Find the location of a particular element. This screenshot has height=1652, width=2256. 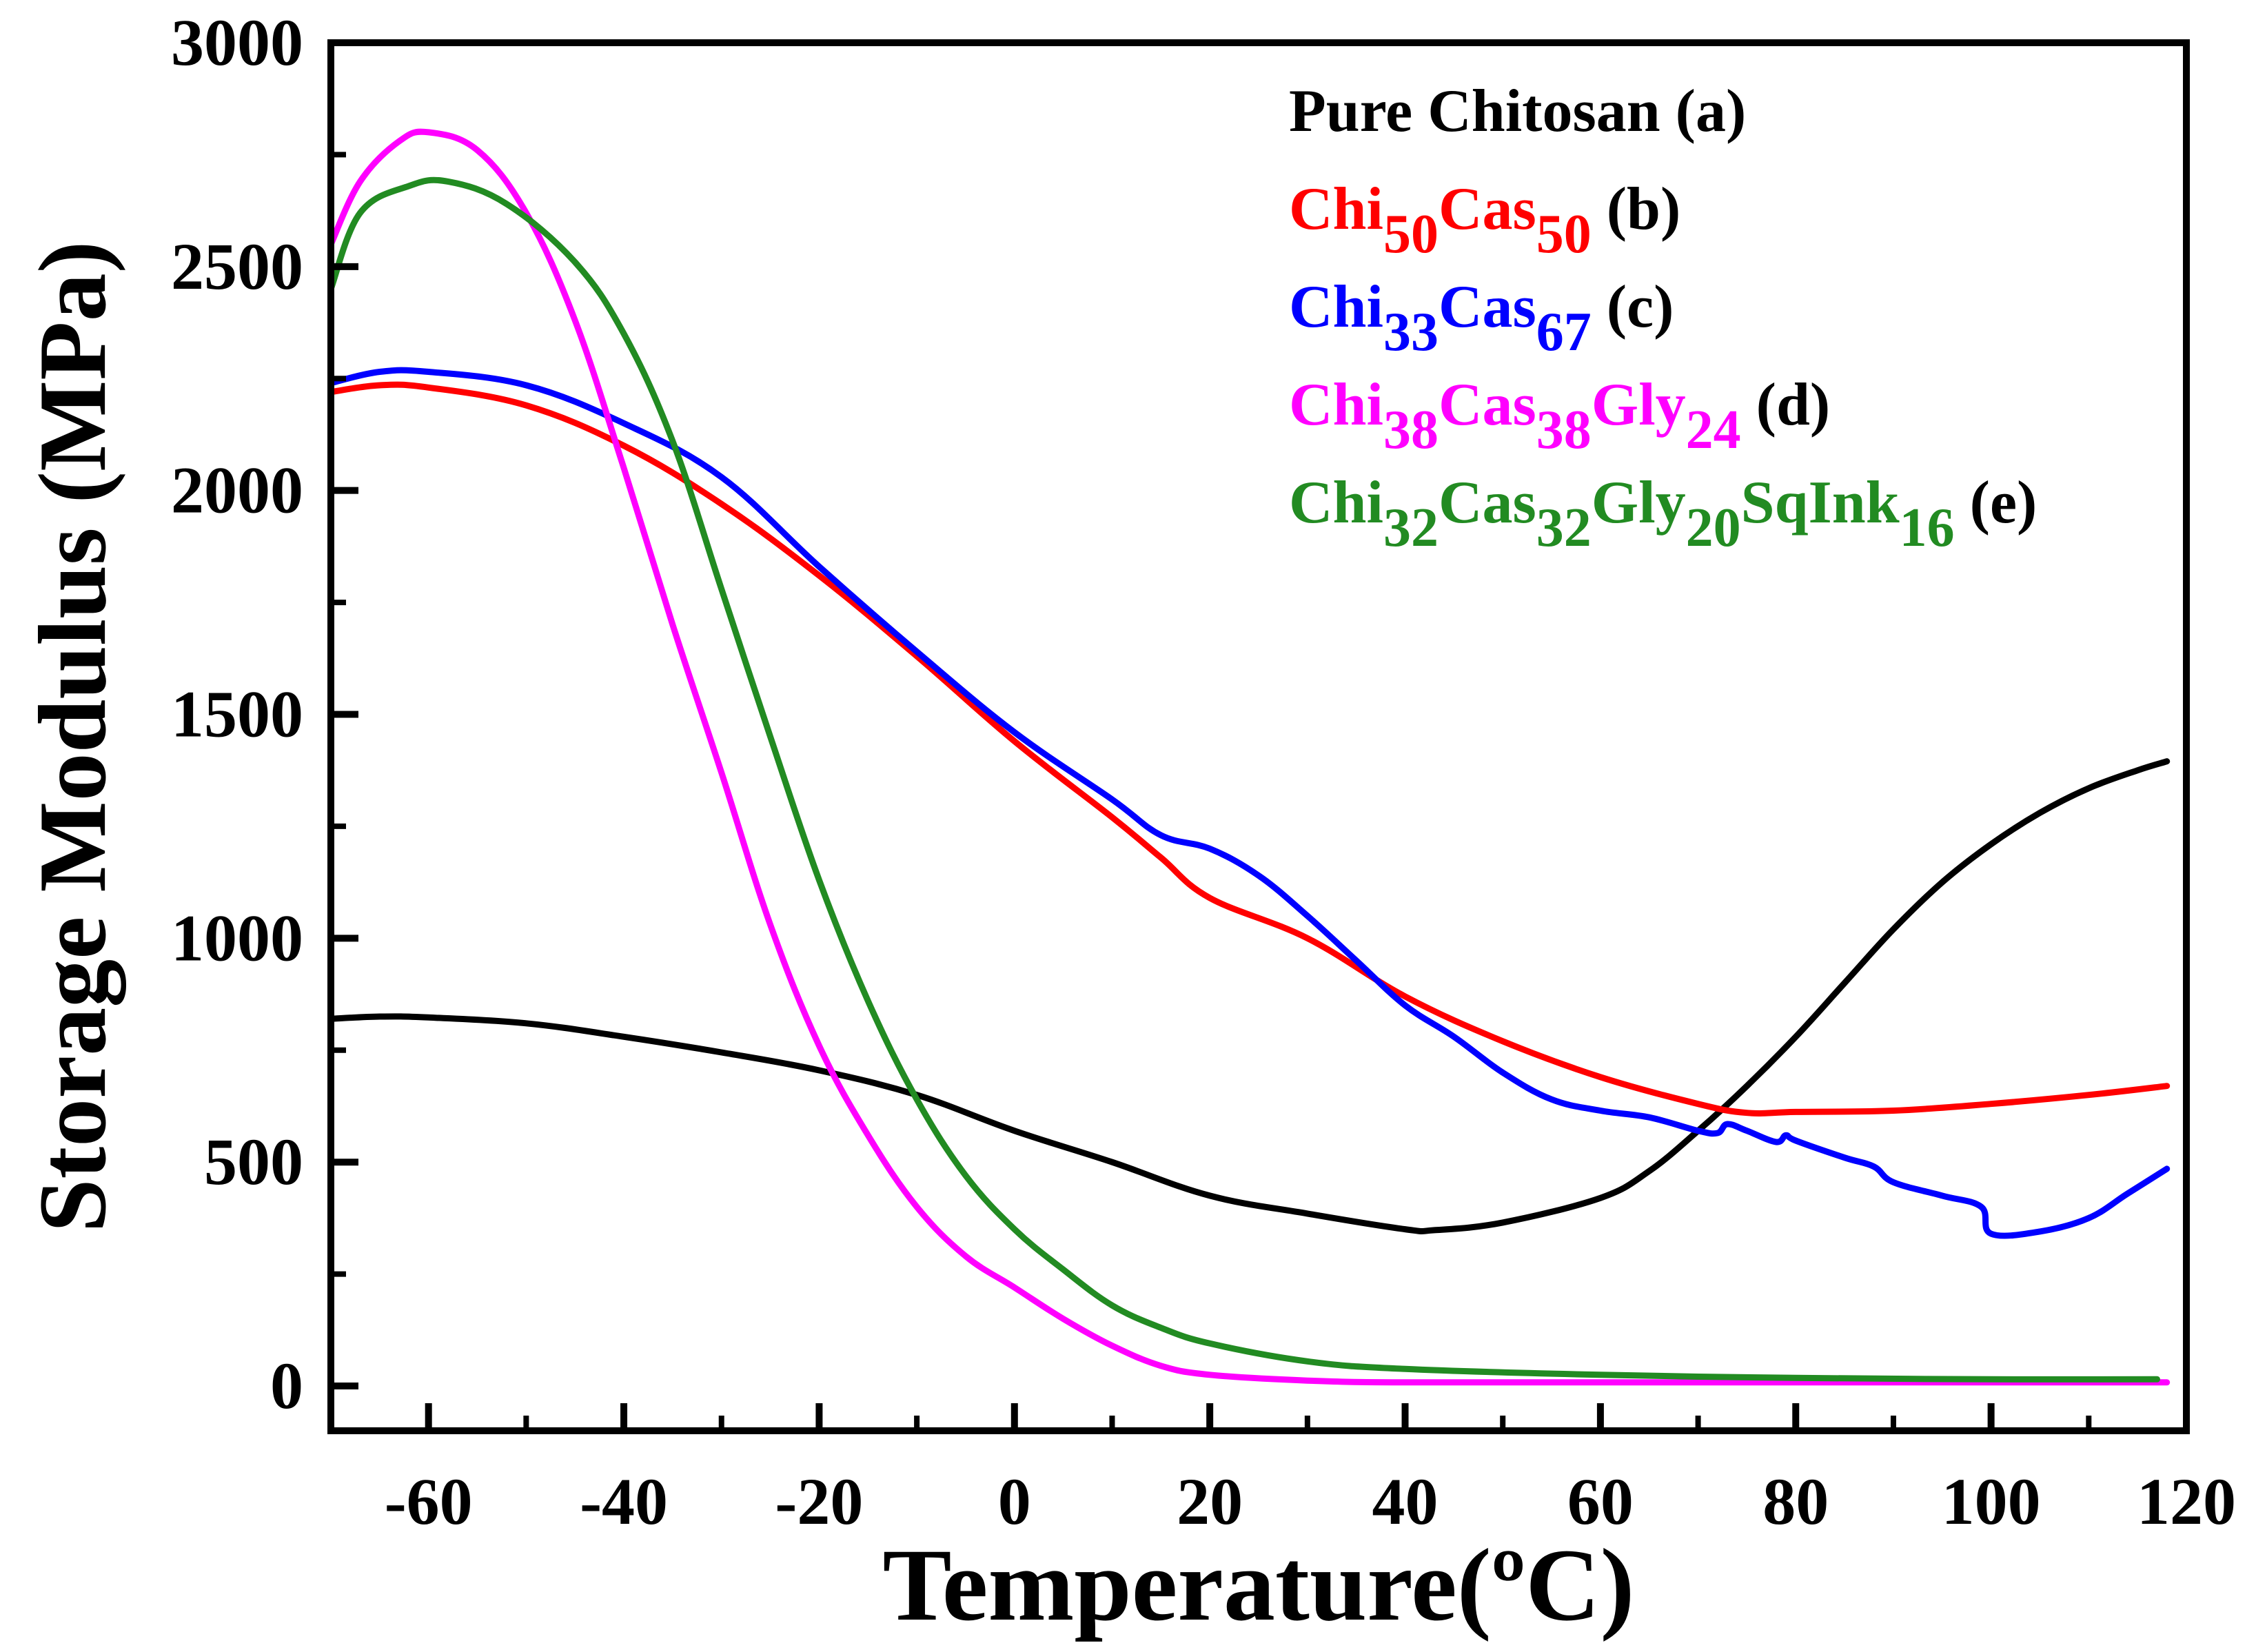

legend-text-segment: 67 is located at coordinates (1564, 333).